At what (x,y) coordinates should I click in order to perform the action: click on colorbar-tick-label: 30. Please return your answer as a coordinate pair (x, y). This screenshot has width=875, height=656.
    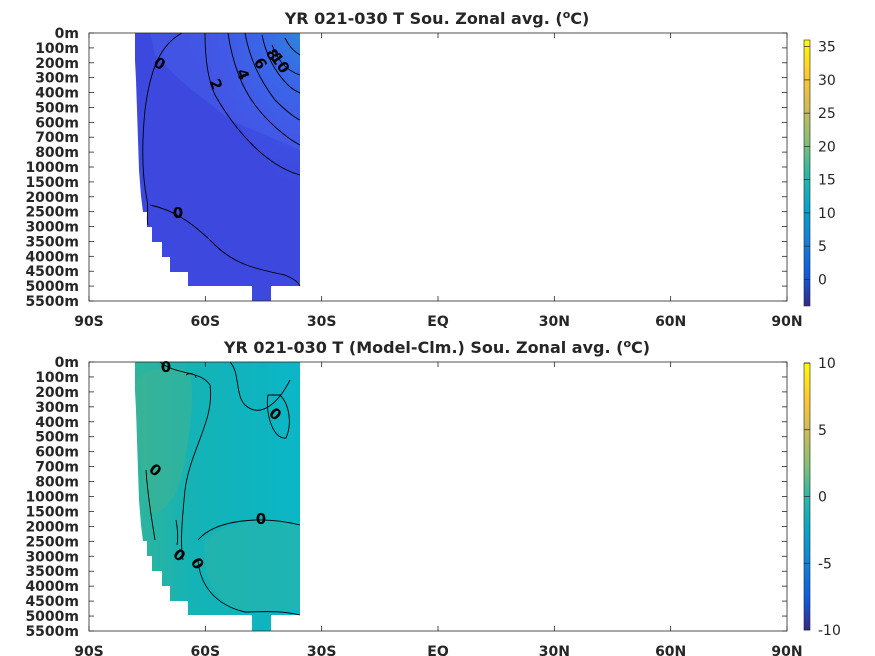
    Looking at the image, I should click on (827, 81).